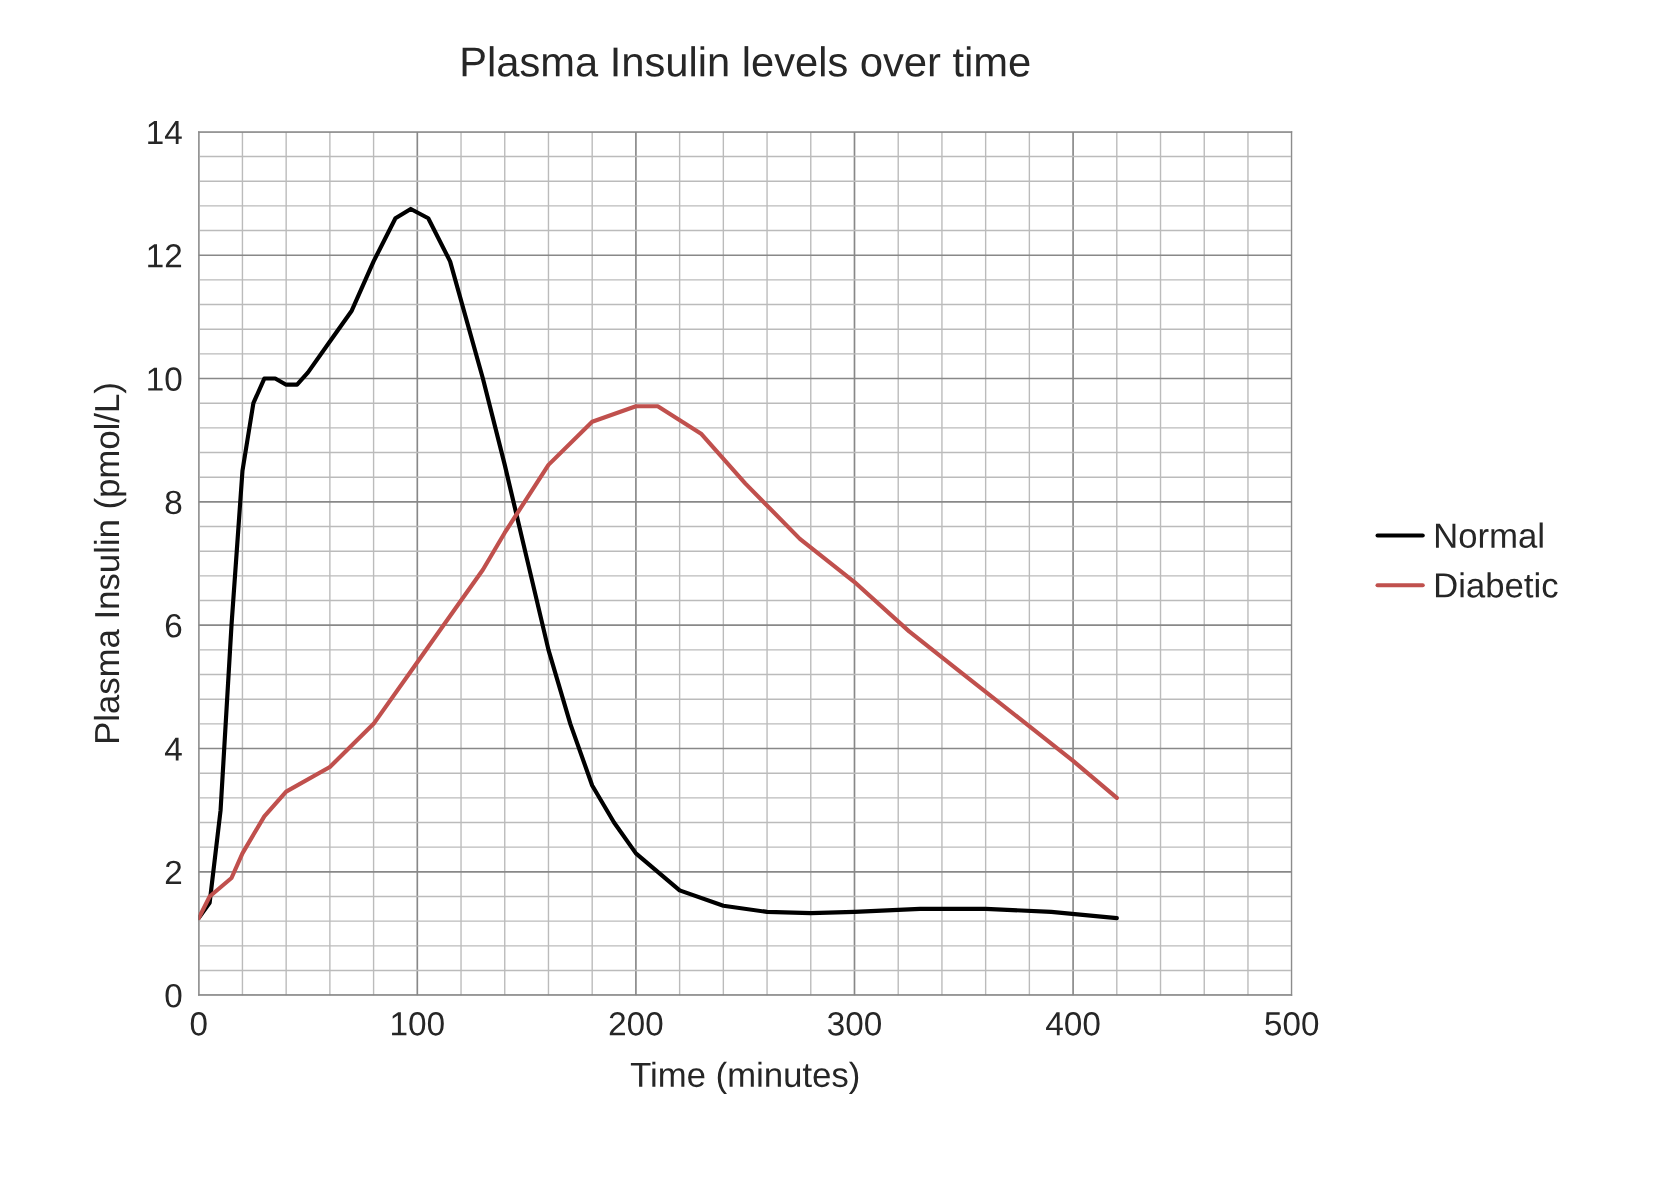 The width and height of the screenshot is (1656, 1199). I want to click on x-axis-title: Time (minutes), so click(744, 1078).